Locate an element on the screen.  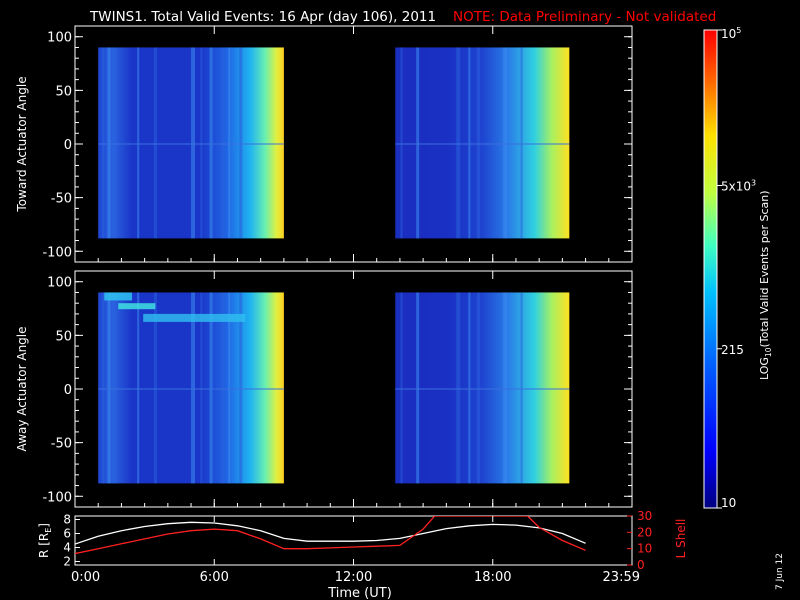
toward-ytick-label: -50 is located at coordinates (61, 199).